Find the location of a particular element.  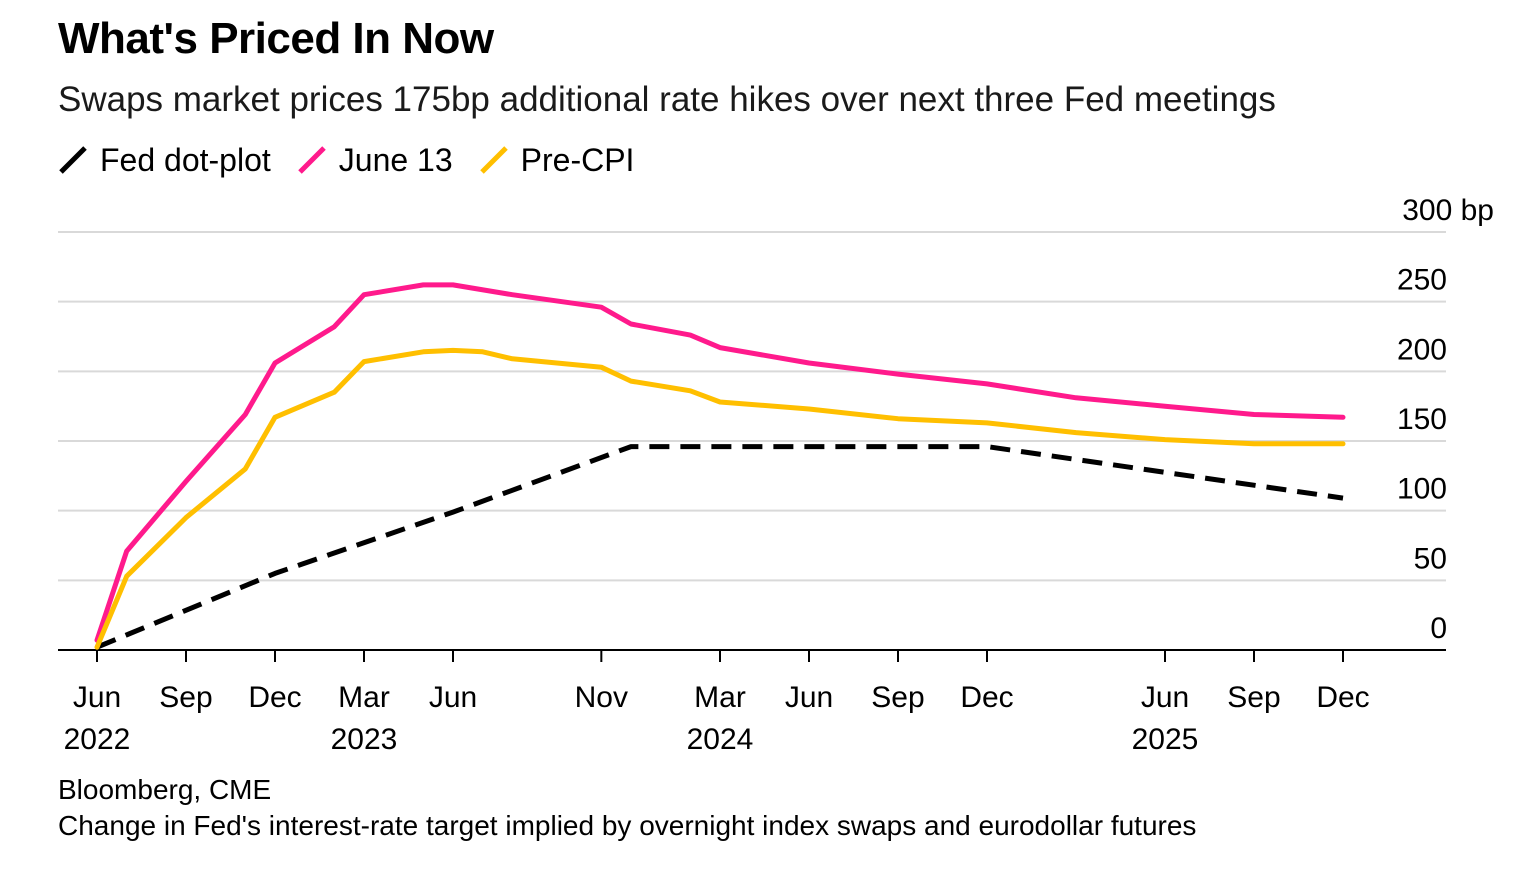

x-tick-label-2025-06: Jun is located at coordinates (1165, 697).